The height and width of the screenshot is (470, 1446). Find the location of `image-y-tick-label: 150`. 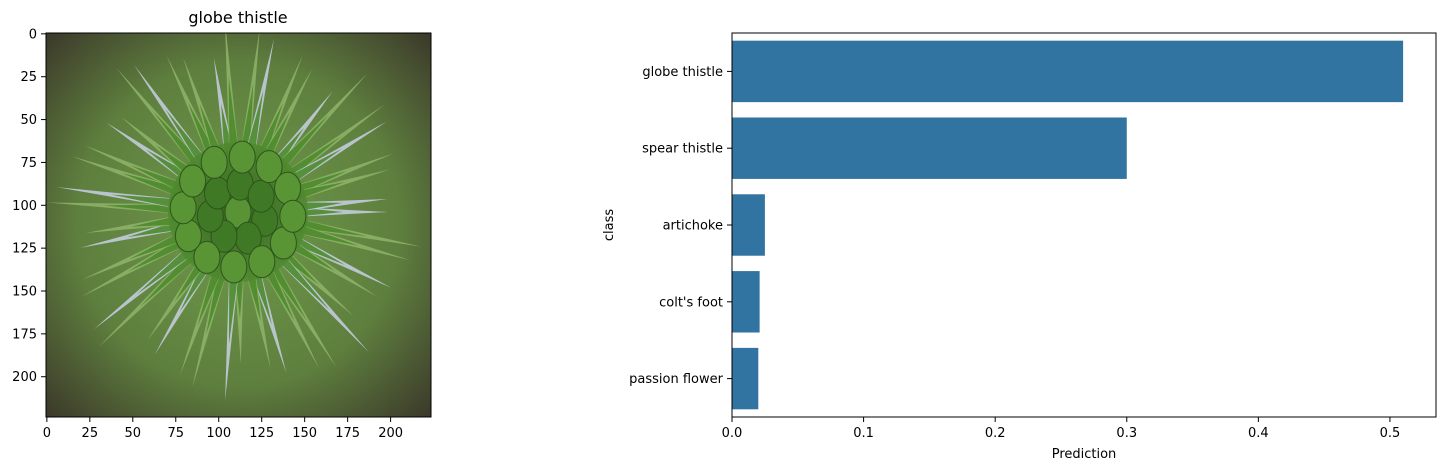

image-y-tick-label: 150 is located at coordinates (24, 292).